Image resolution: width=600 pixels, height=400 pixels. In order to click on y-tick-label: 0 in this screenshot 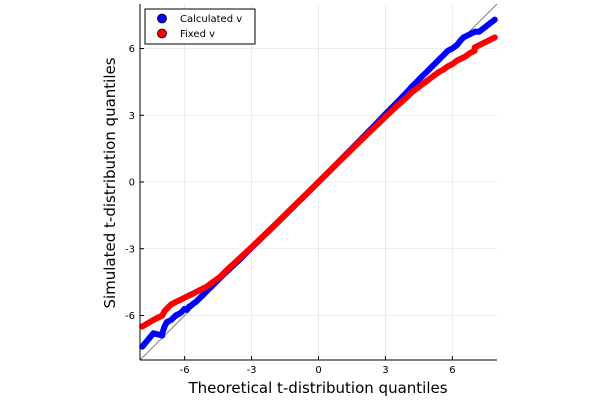, I will do `click(132, 183)`.